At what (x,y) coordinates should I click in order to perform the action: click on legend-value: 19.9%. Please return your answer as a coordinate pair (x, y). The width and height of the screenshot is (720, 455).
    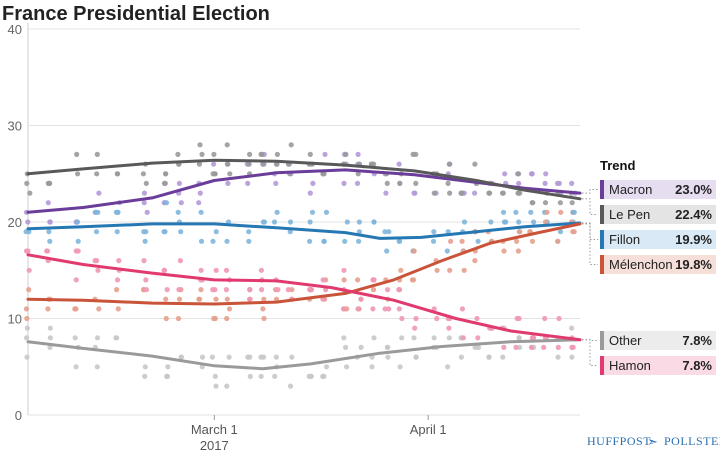
    Looking at the image, I should click on (693, 239).